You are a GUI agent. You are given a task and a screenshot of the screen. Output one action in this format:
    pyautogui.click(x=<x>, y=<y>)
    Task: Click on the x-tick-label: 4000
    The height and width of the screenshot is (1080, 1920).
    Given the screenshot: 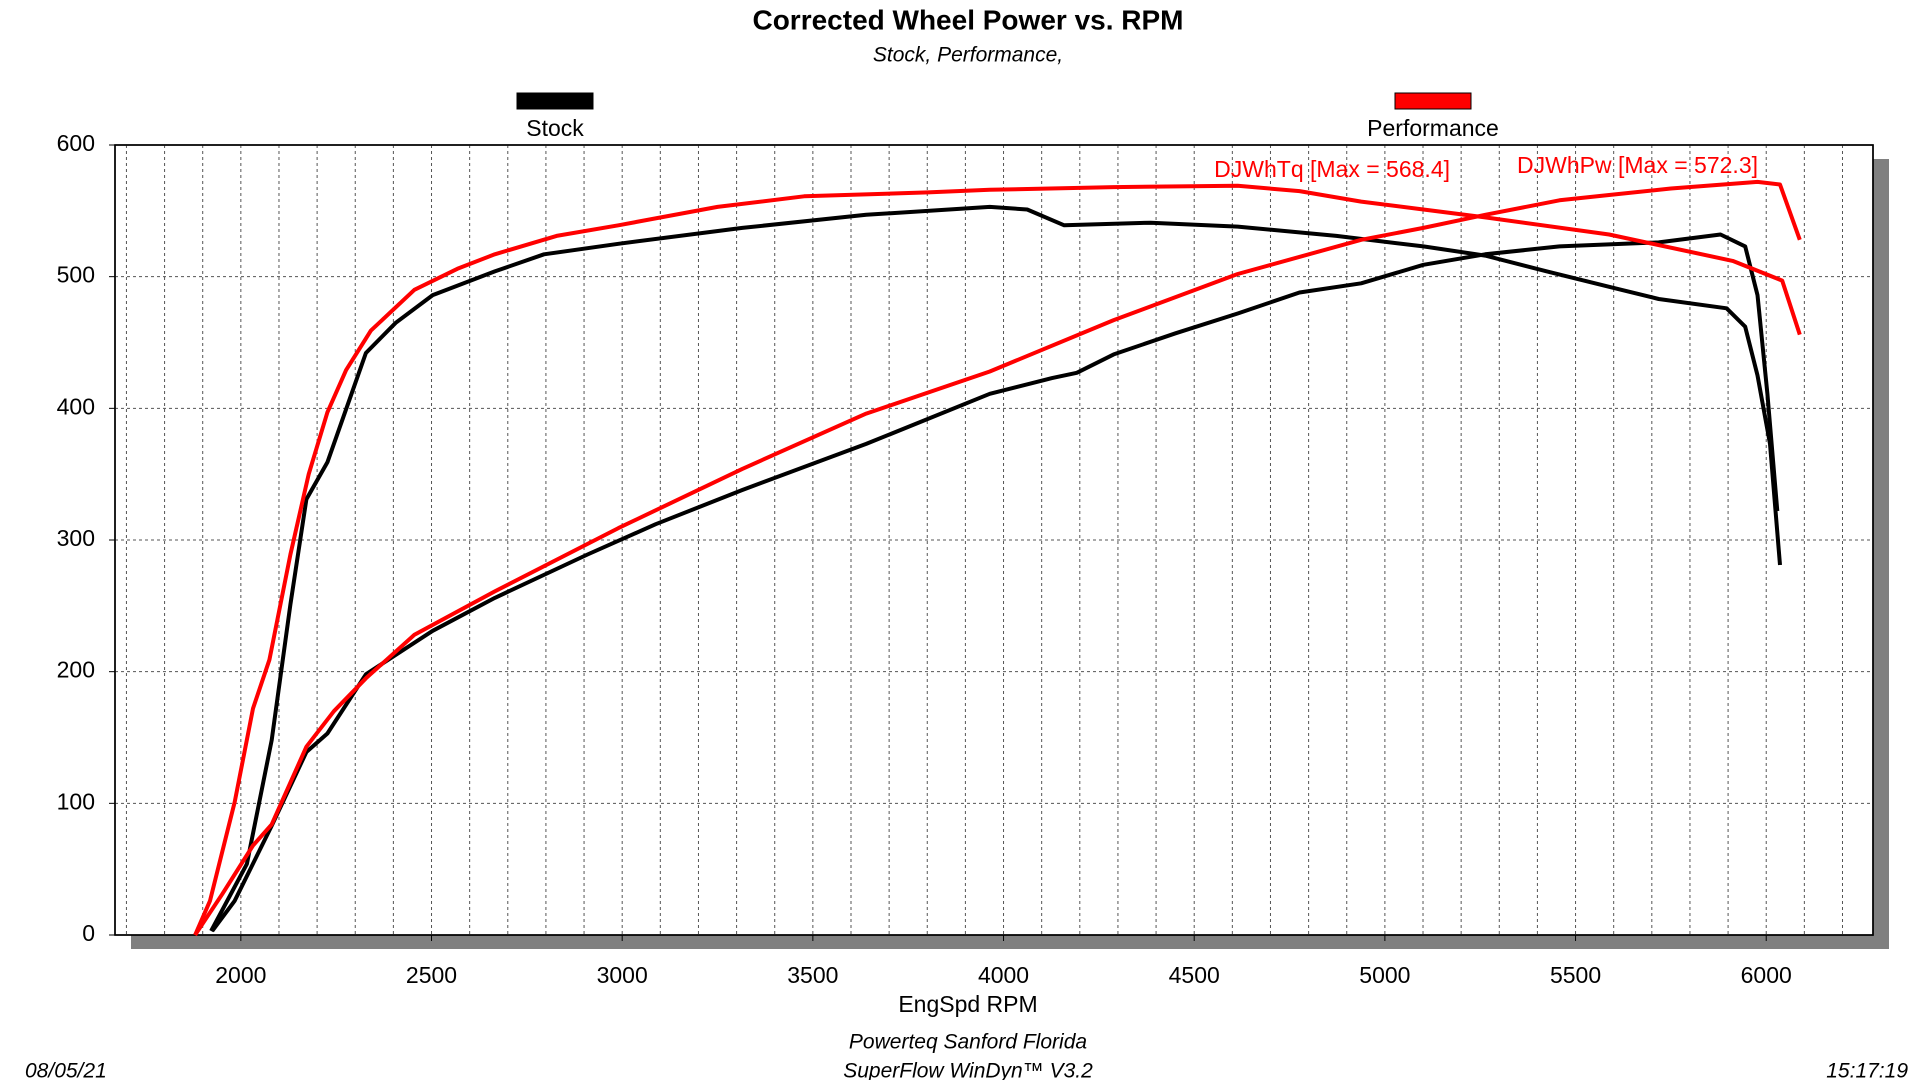 What is the action you would take?
    pyautogui.click(x=1003, y=975)
    